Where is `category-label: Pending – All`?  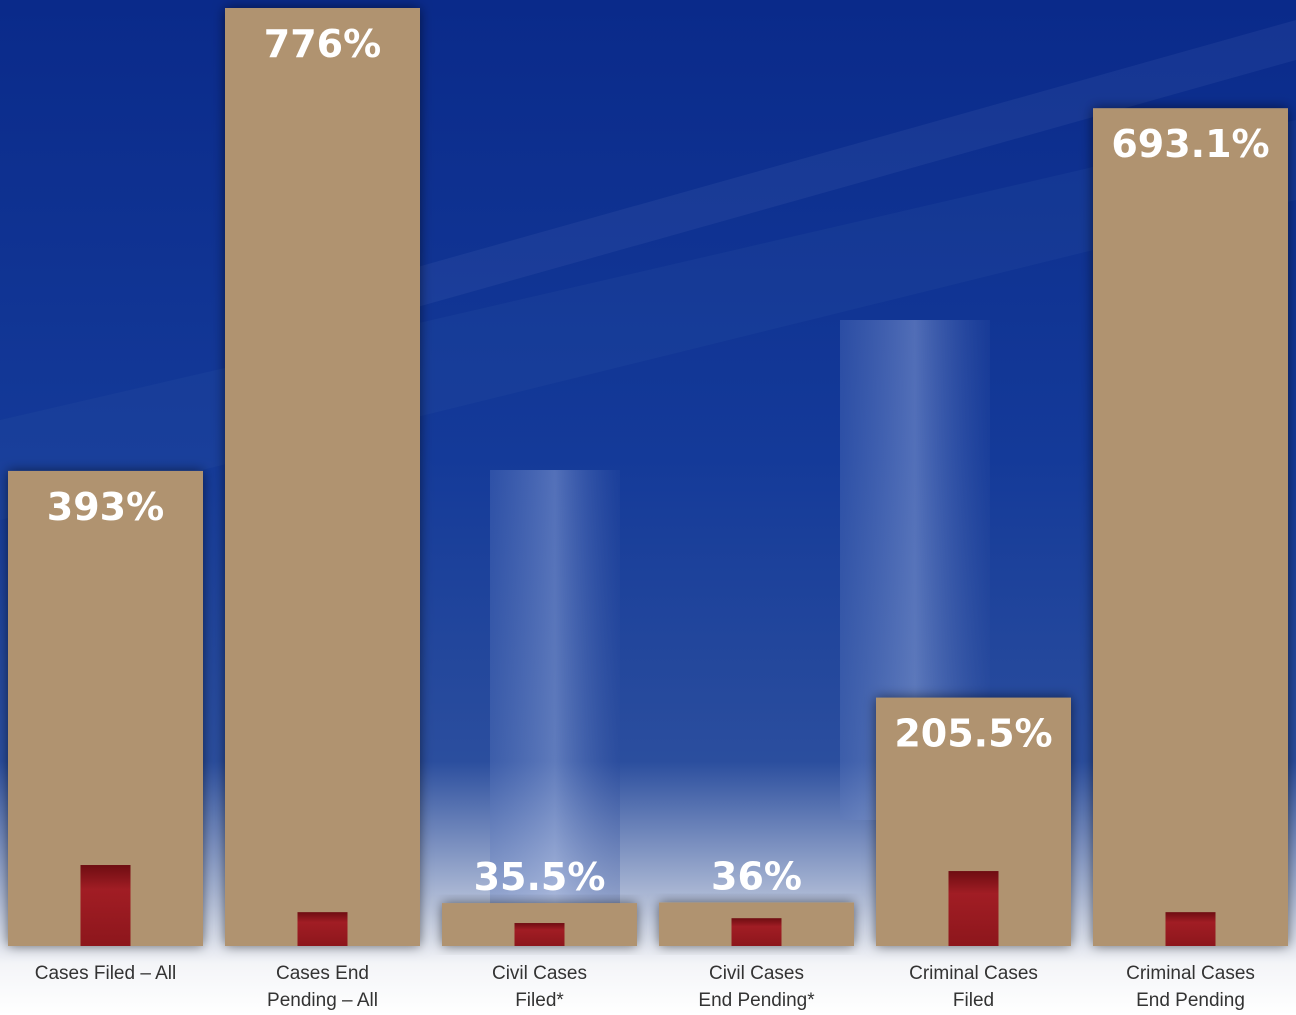
category-label: Pending – All is located at coordinates (322, 1000).